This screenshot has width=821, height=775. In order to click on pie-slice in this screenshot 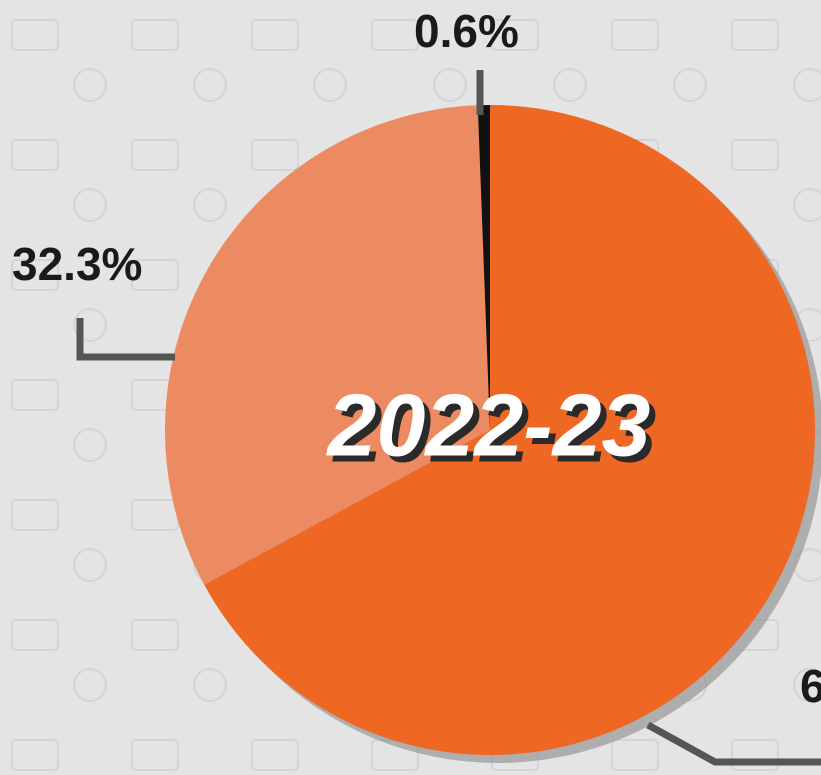, I will do `click(483, 267)`.